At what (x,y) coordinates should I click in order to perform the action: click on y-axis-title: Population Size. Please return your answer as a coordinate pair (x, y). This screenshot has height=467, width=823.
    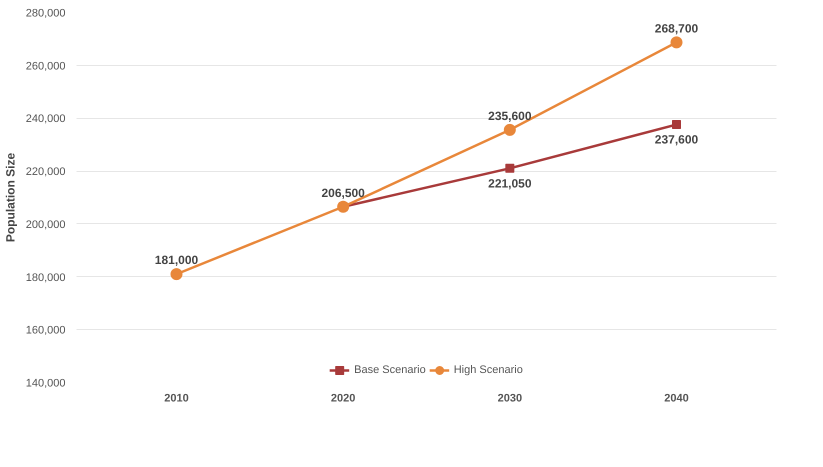
    Looking at the image, I should click on (11, 197).